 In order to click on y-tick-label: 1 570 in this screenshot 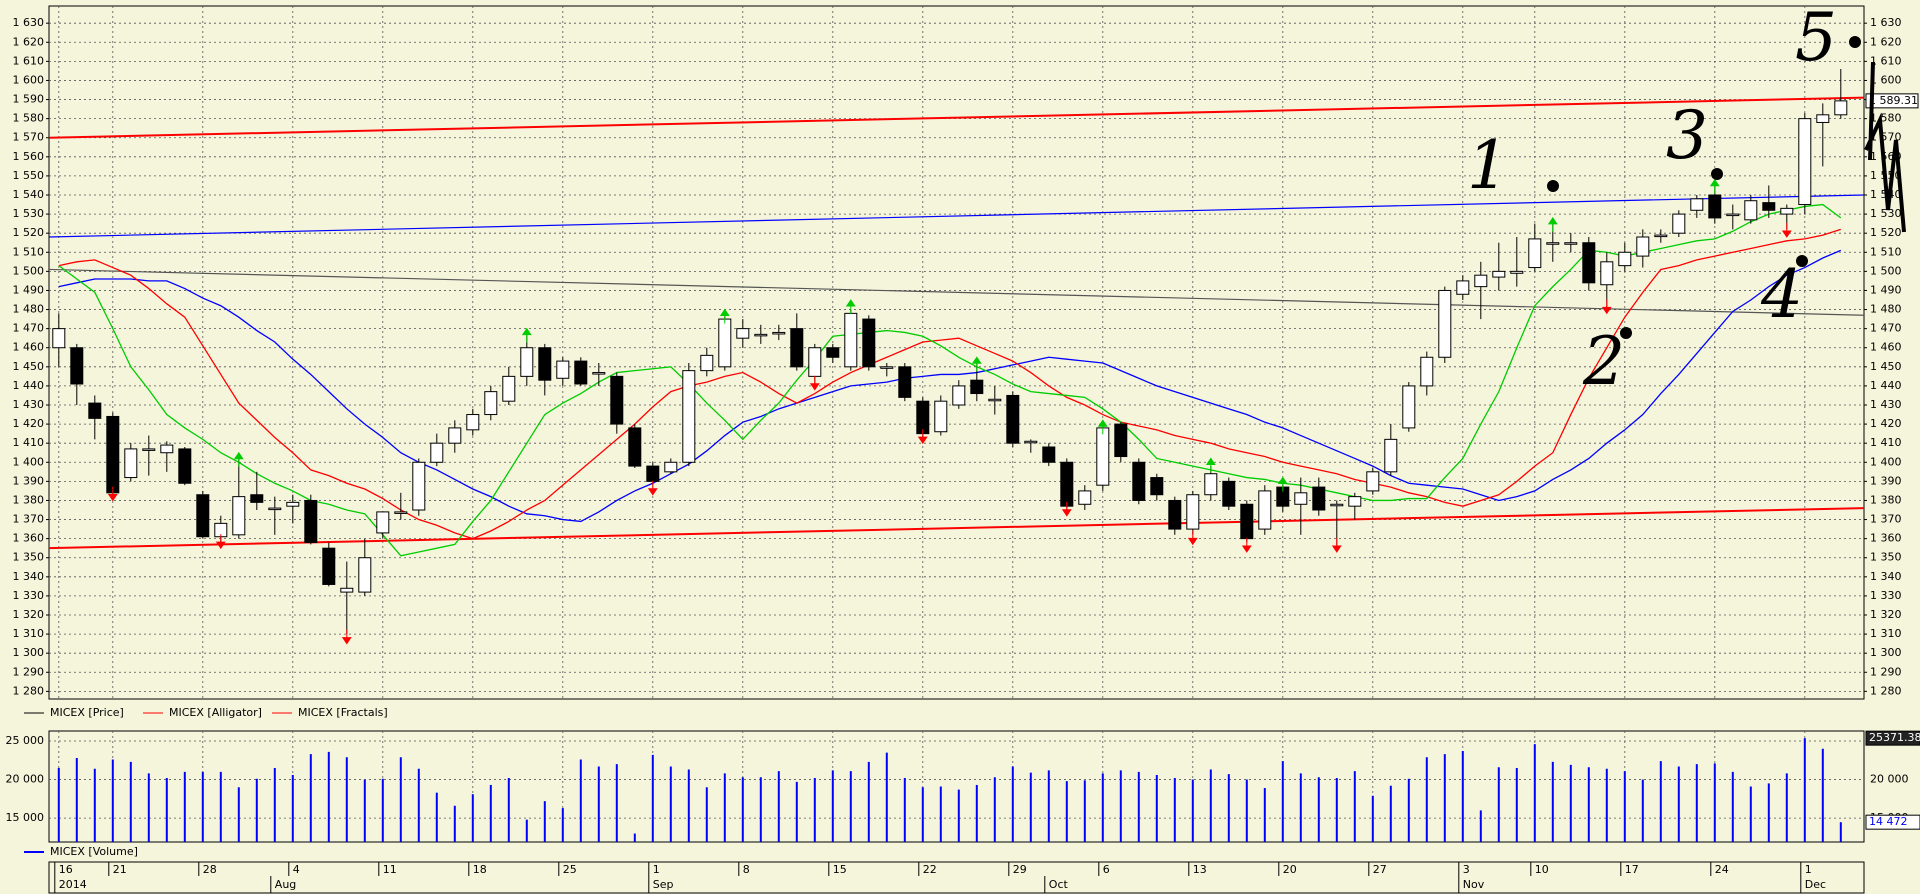, I will do `click(1886, 137)`.